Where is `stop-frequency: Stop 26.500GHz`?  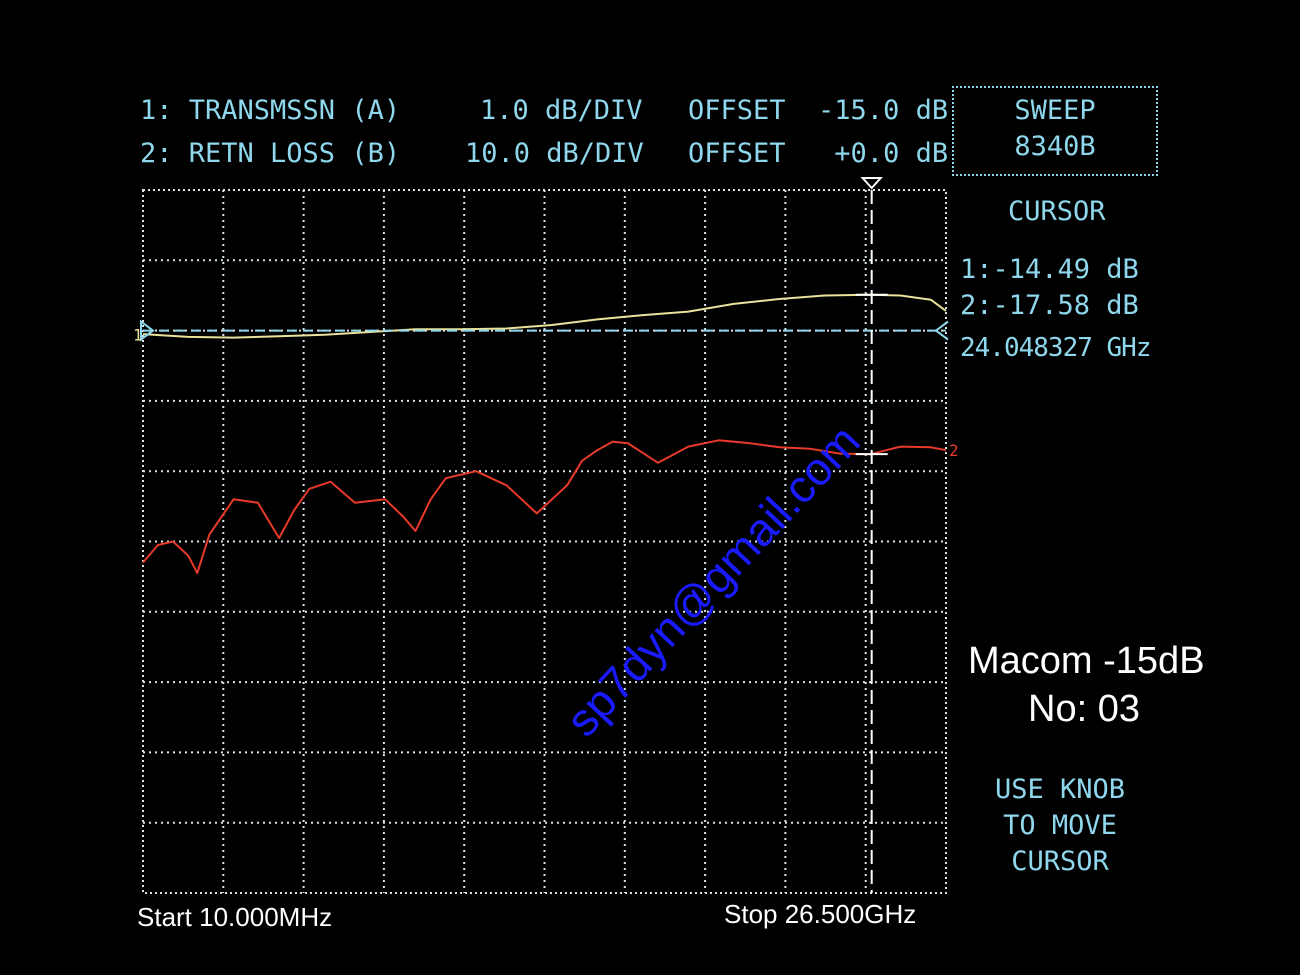 stop-frequency: Stop 26.500GHz is located at coordinates (820, 914).